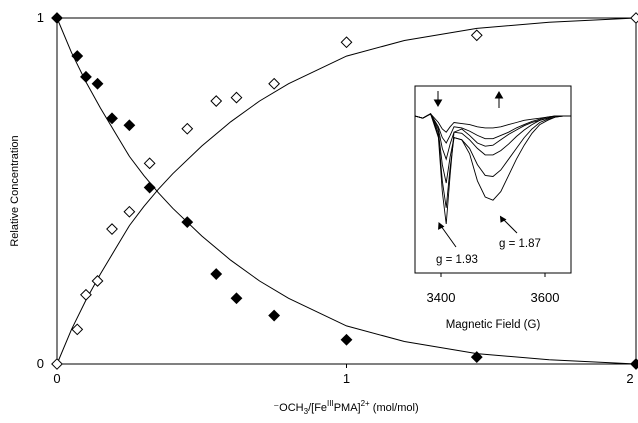  I want to click on inset-traces, so click(492, 169).